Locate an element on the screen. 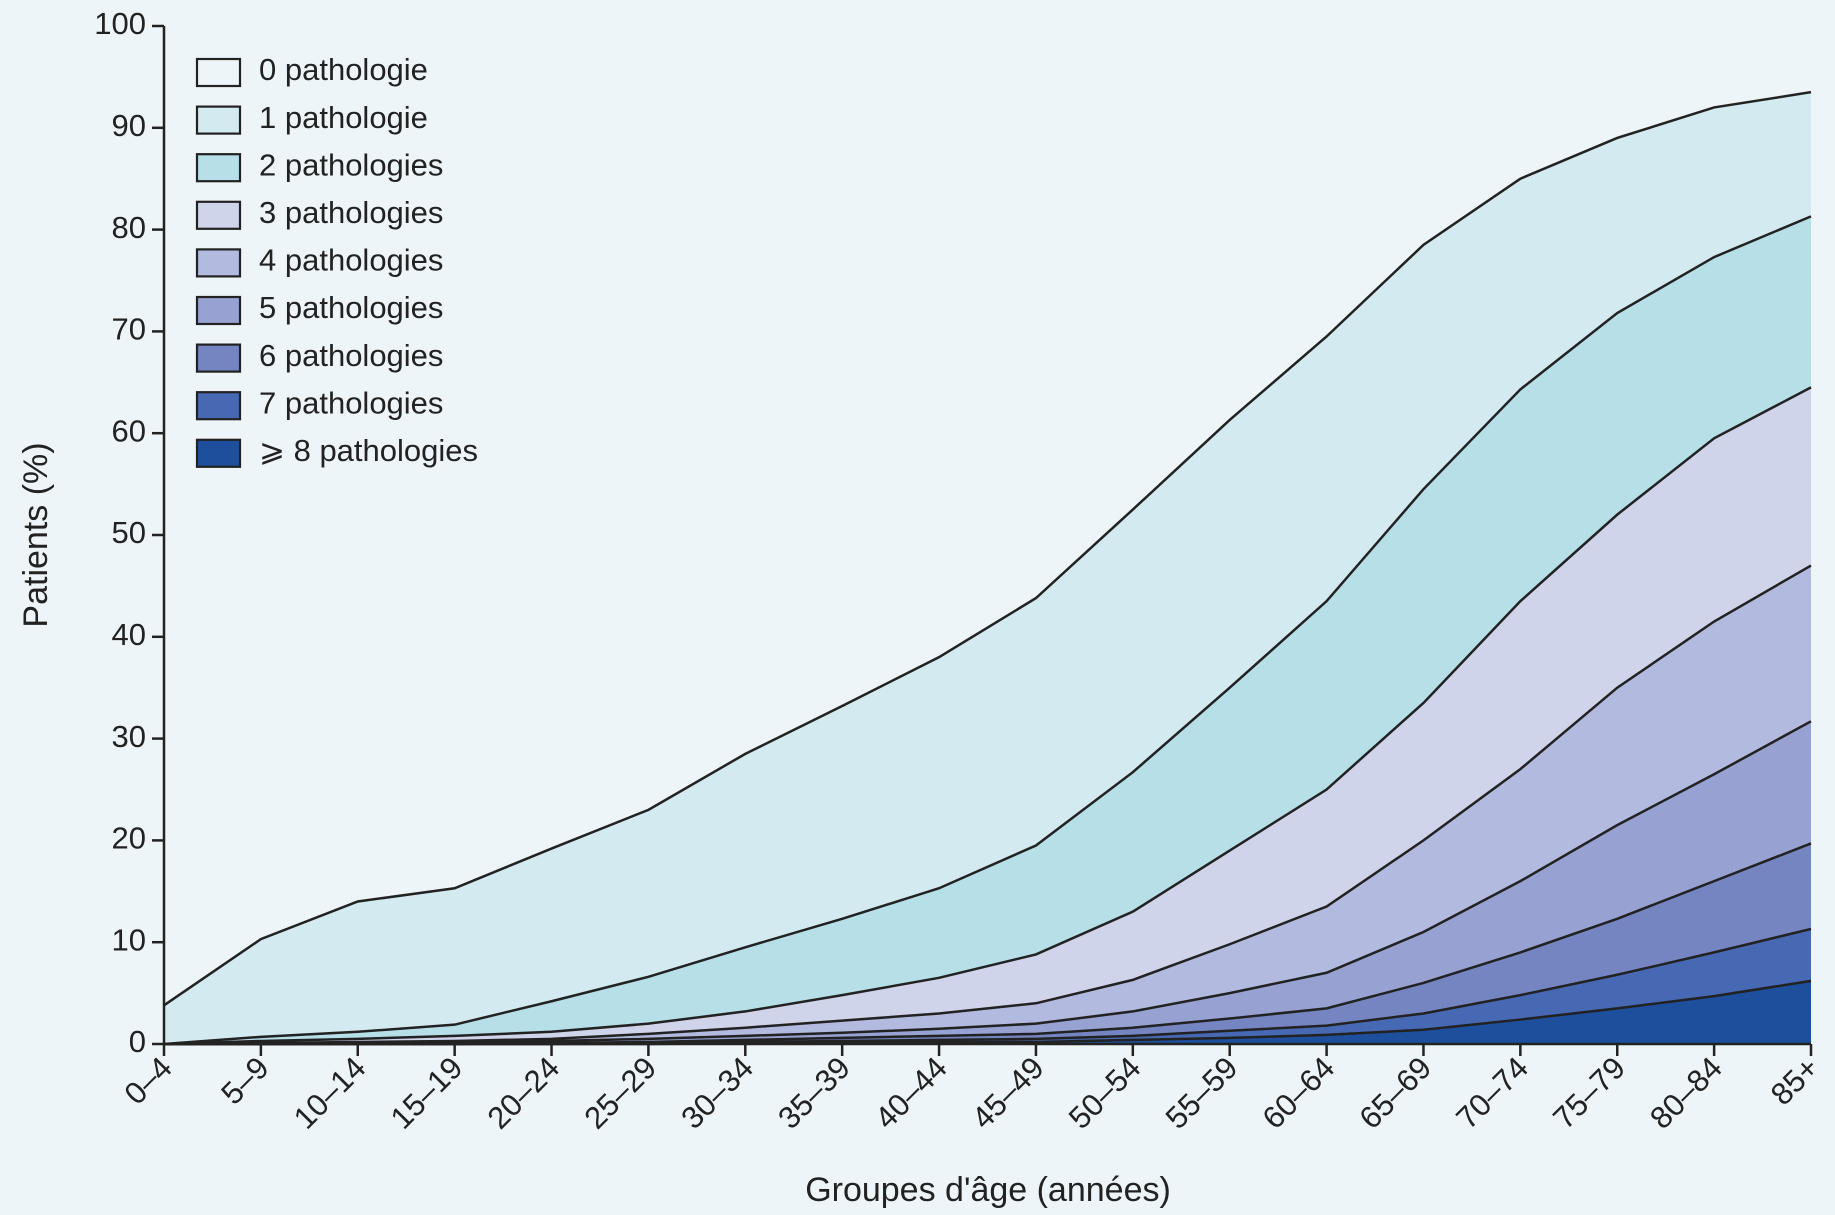 Image resolution: width=1835 pixels, height=1215 pixels. legend-label: 6 pathologies is located at coordinates (351, 355).